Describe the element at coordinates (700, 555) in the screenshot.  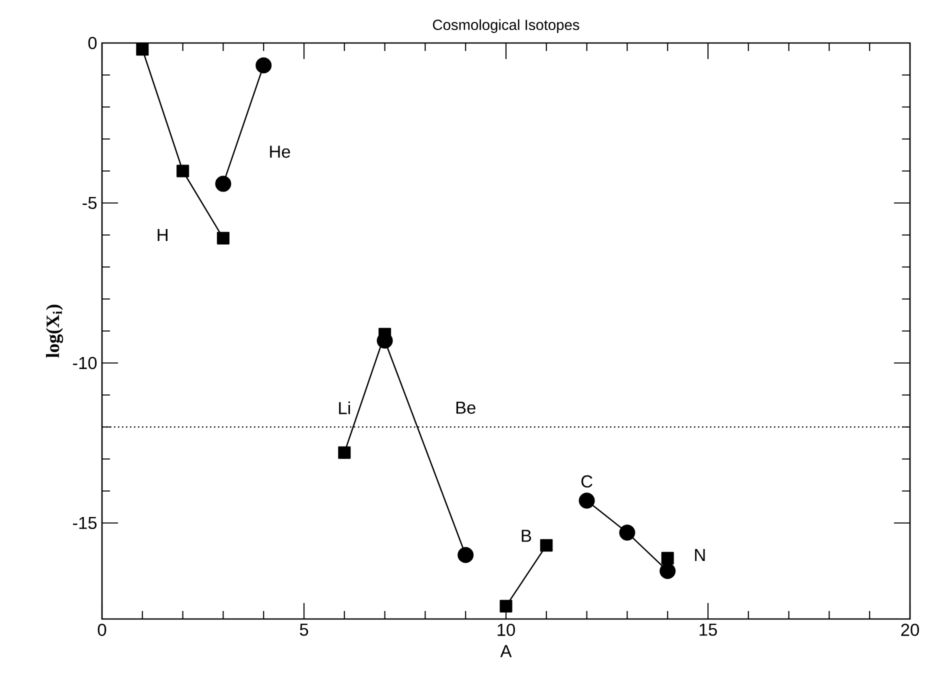
I see `series-label: N` at that location.